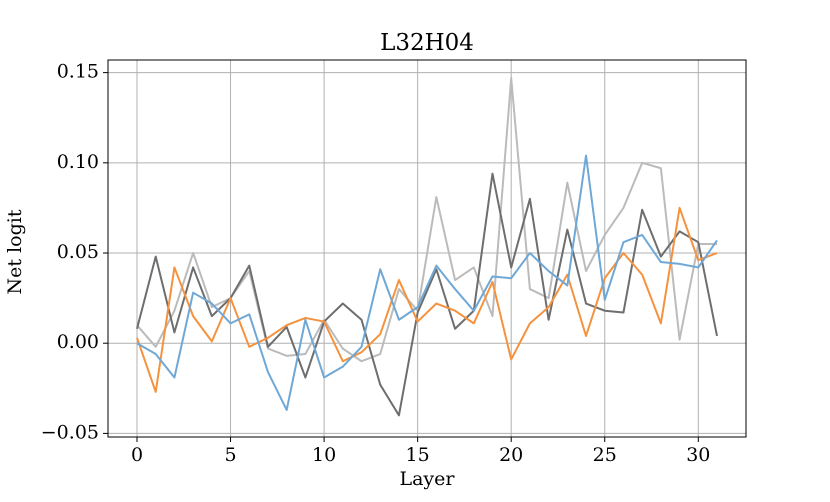 Image resolution: width=830 pixels, height=502 pixels. I want to click on x-tick-label: 30, so click(698, 455).